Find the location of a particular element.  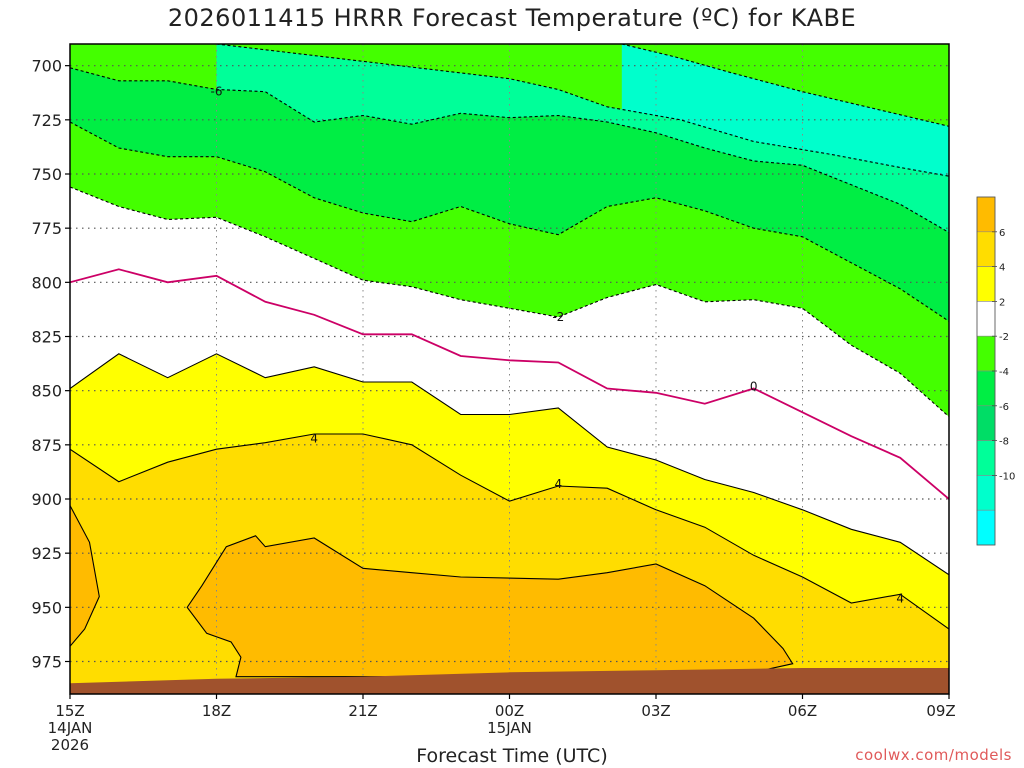

x-tick-label-18-0: 09Z is located at coordinates (940, 711).